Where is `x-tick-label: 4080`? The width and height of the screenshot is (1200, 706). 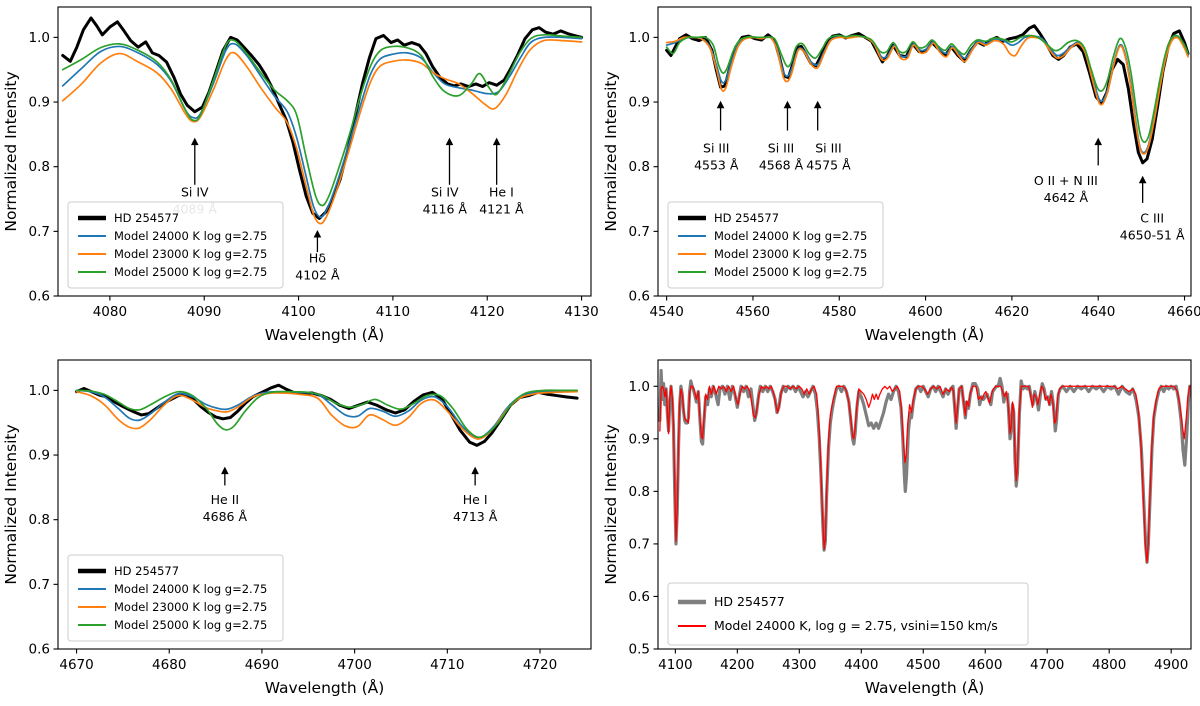 x-tick-label: 4080 is located at coordinates (110, 312).